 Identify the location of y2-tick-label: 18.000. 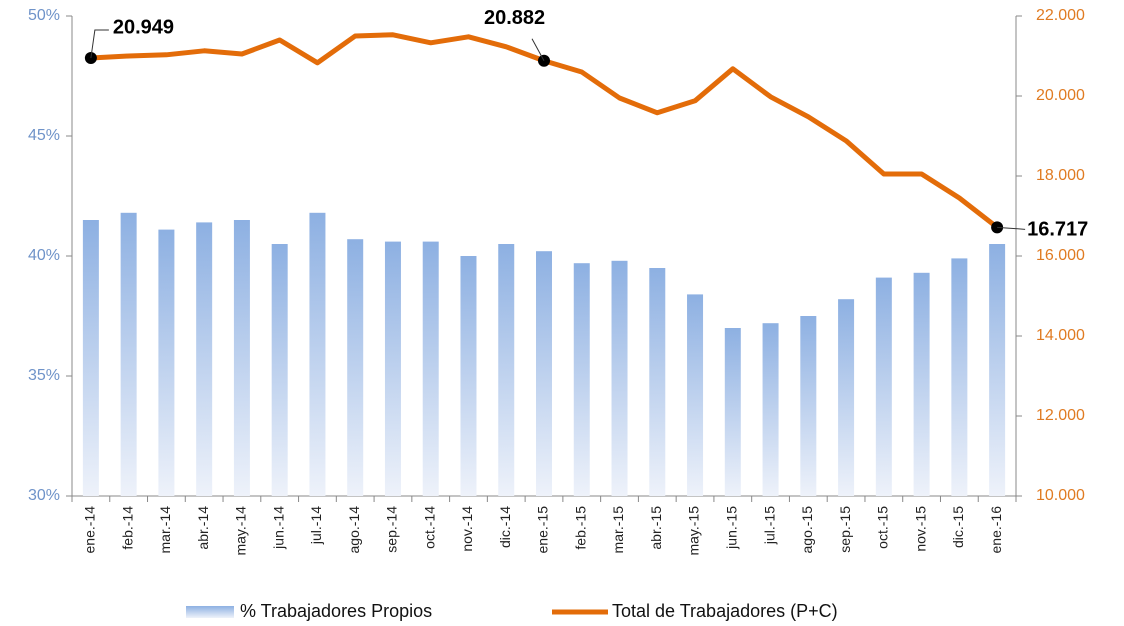
(1060, 175).